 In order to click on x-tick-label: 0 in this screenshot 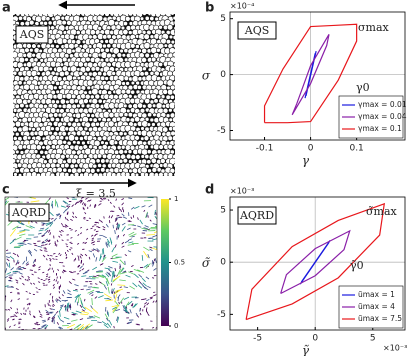, I will do `click(311, 149)`.